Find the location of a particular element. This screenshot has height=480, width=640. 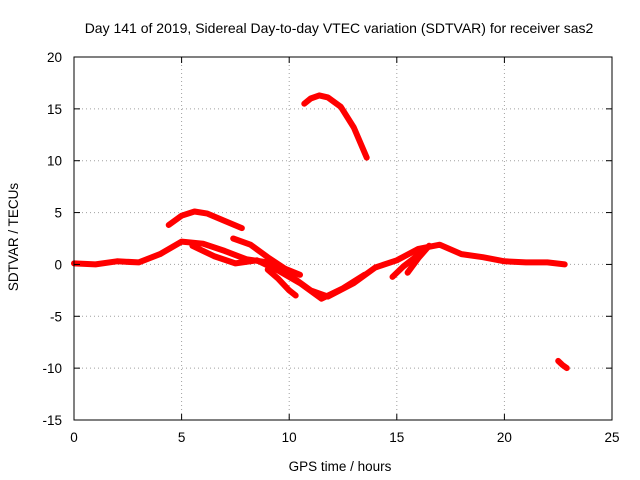

x-tick-label: 10 is located at coordinates (289, 437).